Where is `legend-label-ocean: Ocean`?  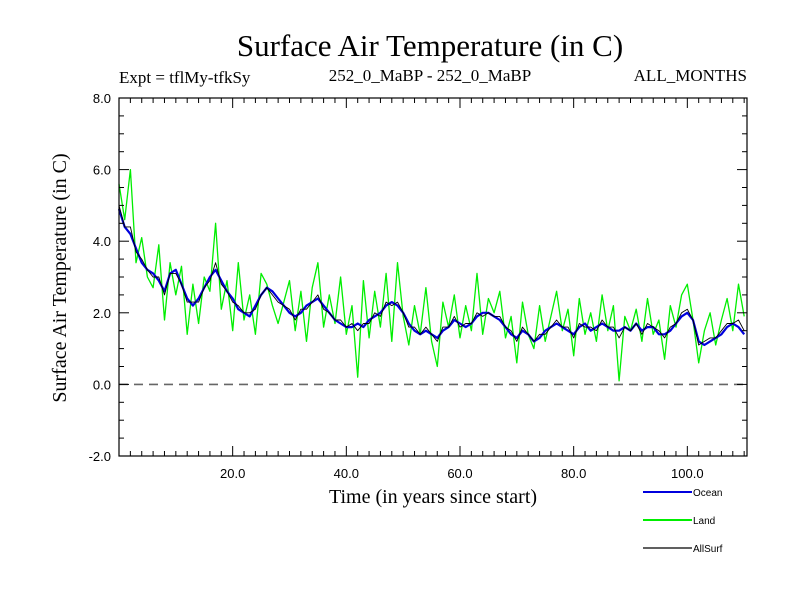 legend-label-ocean: Ocean is located at coordinates (707, 493).